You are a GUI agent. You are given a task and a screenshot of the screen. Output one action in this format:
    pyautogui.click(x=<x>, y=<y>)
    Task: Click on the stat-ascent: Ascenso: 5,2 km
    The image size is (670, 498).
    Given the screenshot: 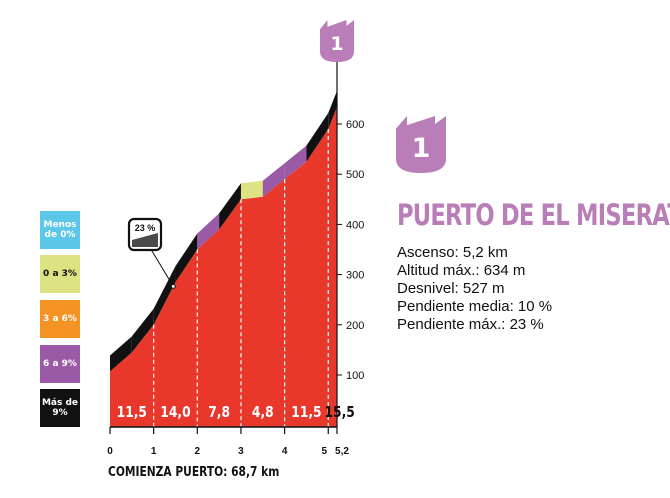 What is the action you would take?
    pyautogui.click(x=452, y=252)
    